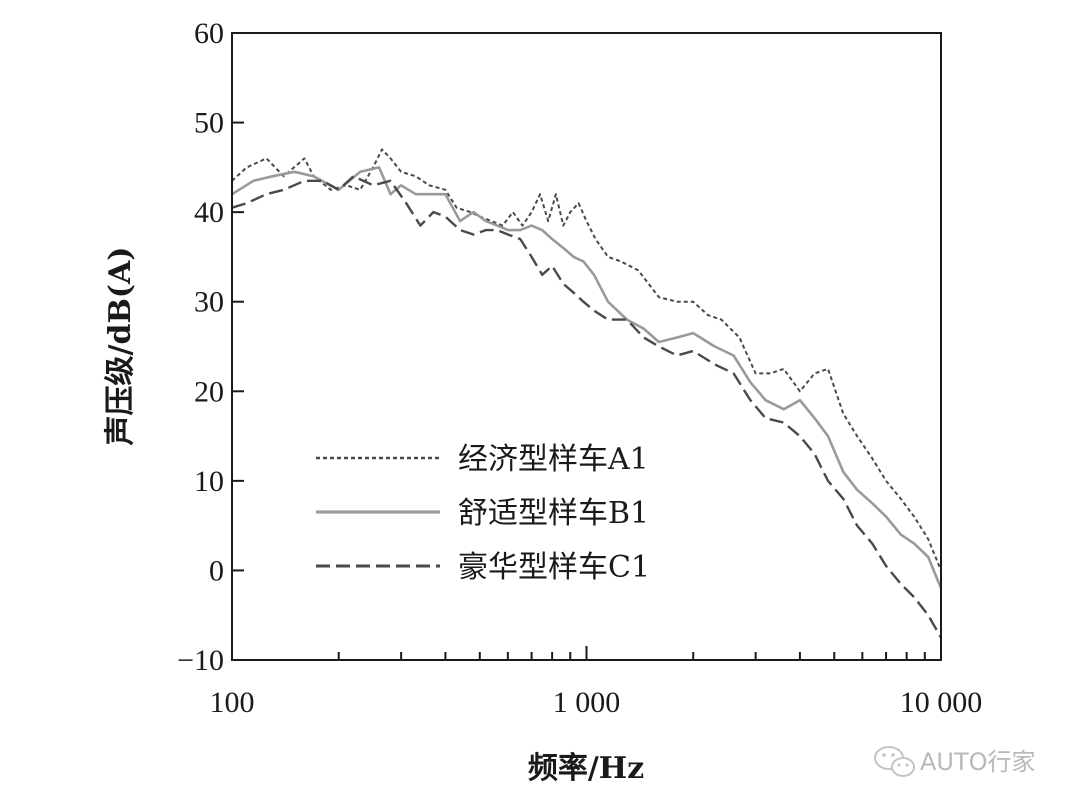  I want to click on y-tick-label: 30, so click(209, 302).